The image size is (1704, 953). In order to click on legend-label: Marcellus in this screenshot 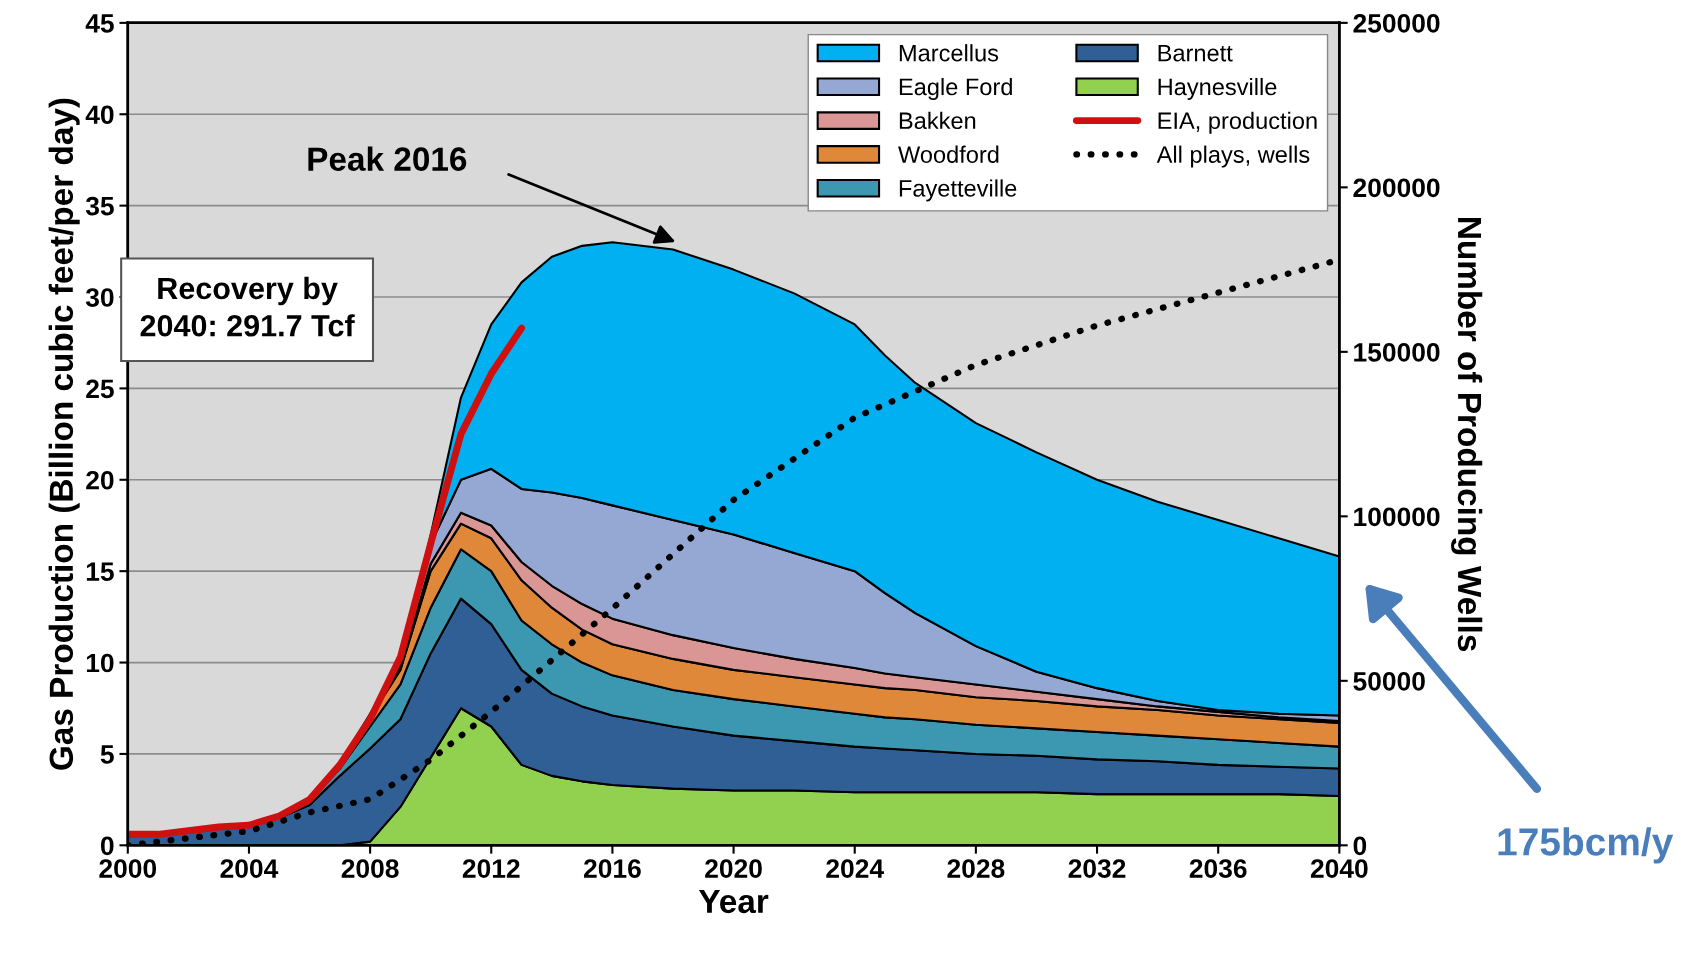, I will do `click(949, 53)`.